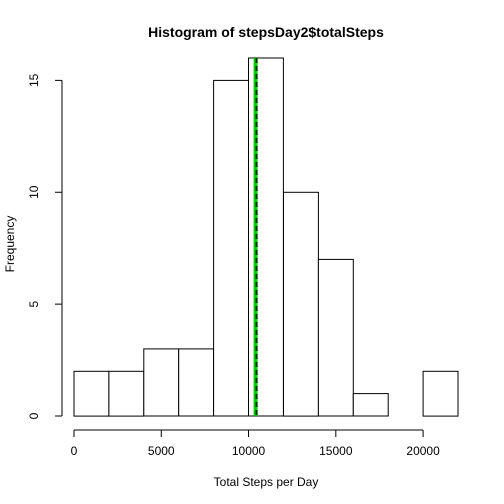 Image resolution: width=504 pixels, height=504 pixels. I want to click on x-tick-label-3: 15000, so click(336, 451).